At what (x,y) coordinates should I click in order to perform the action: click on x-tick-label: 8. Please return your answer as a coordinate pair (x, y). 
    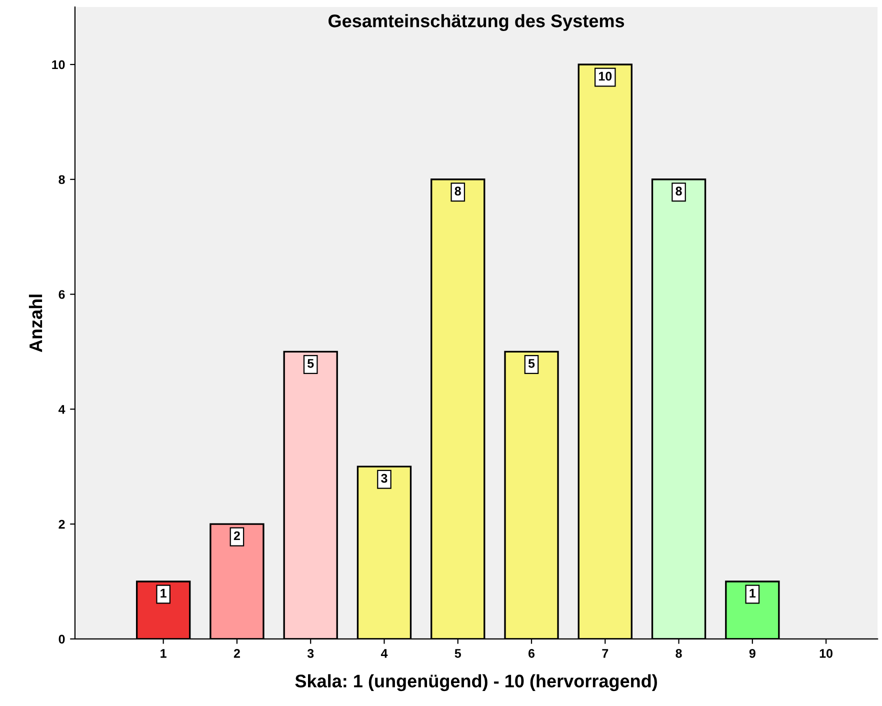
    Looking at the image, I should click on (679, 653).